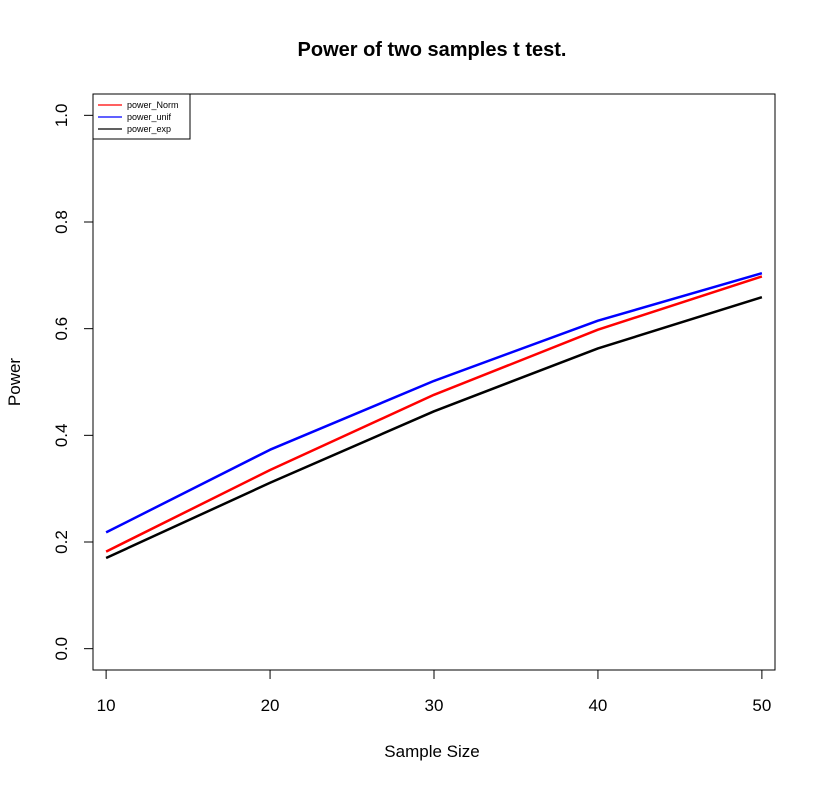  Describe the element at coordinates (149, 117) in the screenshot. I see `legend-label: power_unif` at that location.